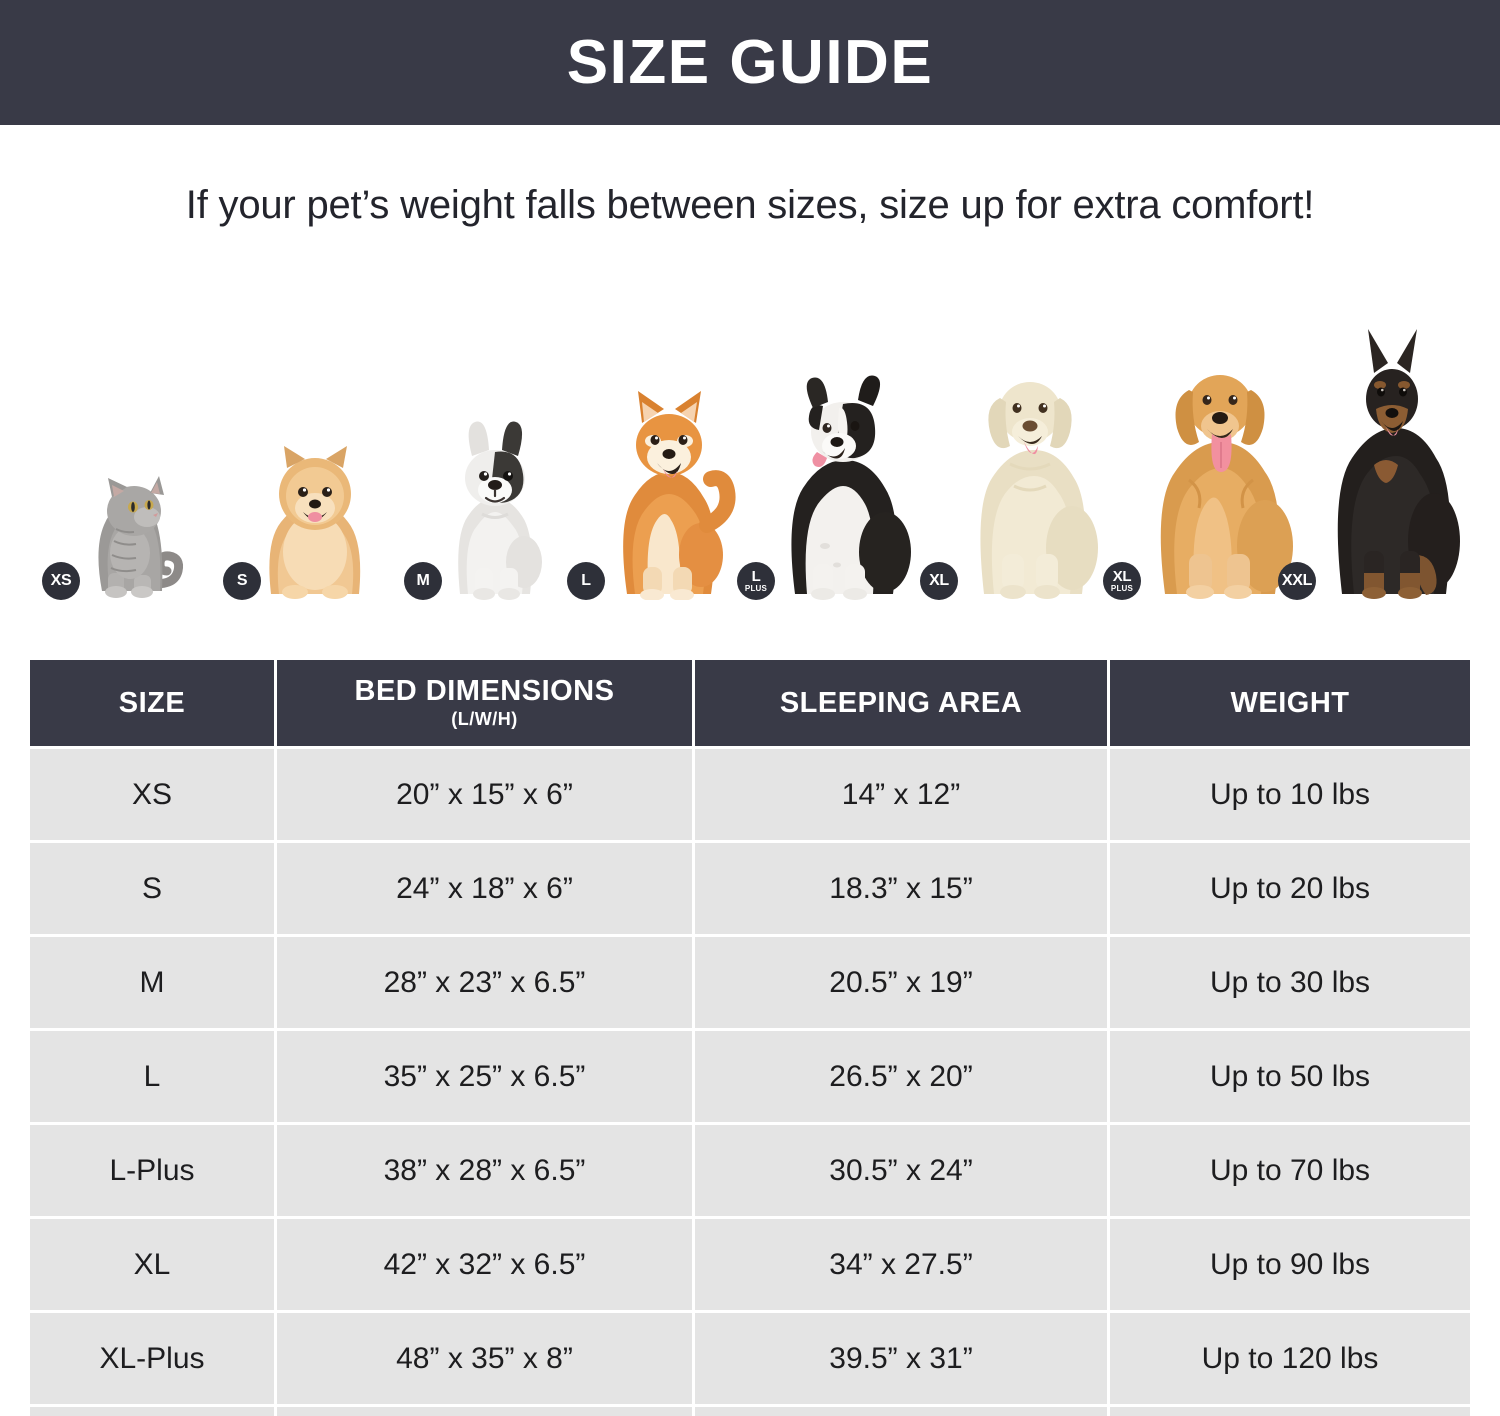 This screenshot has height=1416, width=1500. I want to click on badge-l: L, so click(586, 581).